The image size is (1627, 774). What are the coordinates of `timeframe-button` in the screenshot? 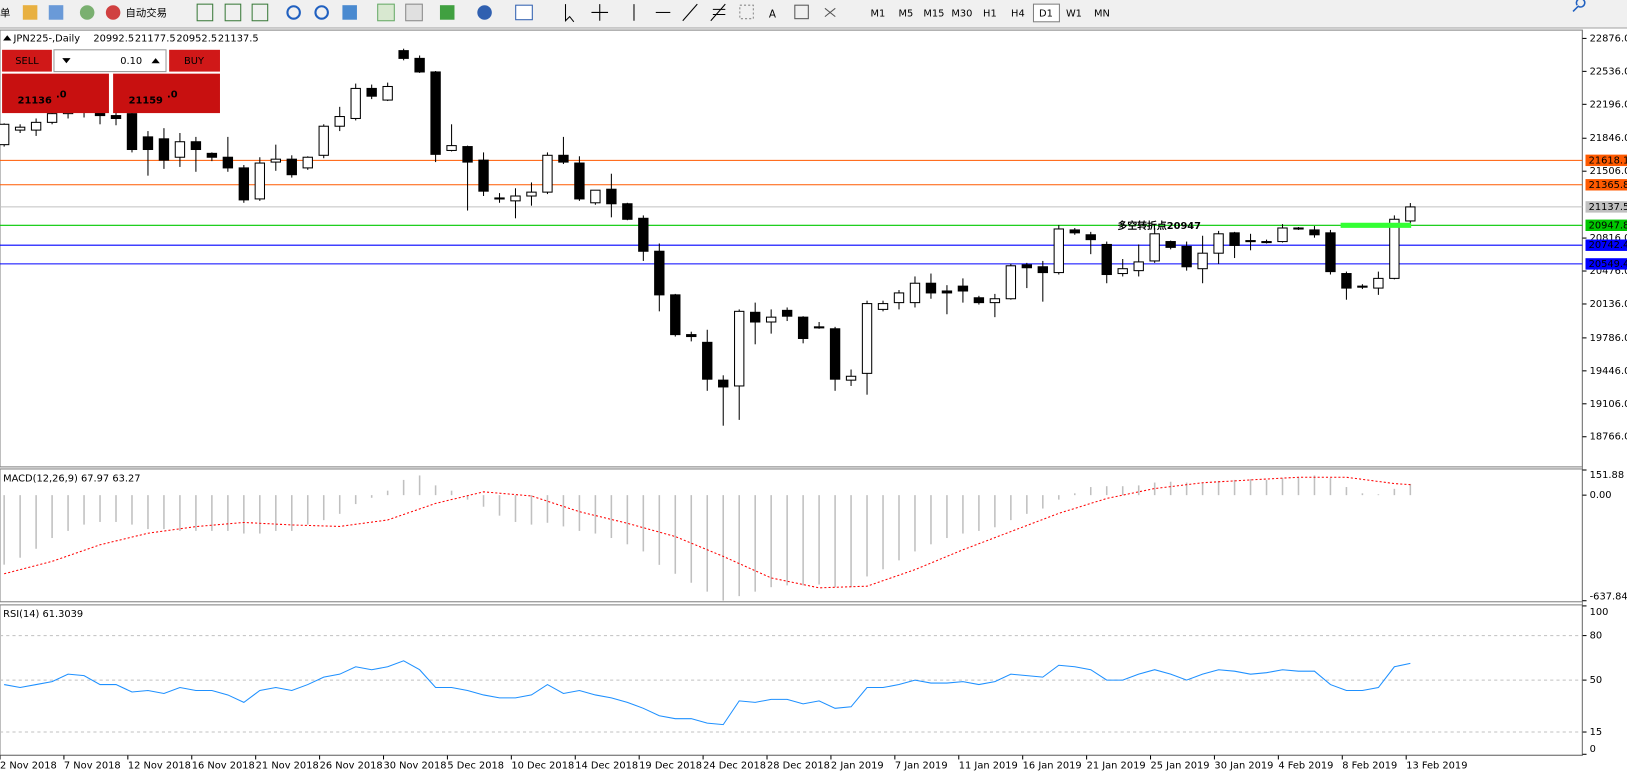 It's located at (1046, 13).